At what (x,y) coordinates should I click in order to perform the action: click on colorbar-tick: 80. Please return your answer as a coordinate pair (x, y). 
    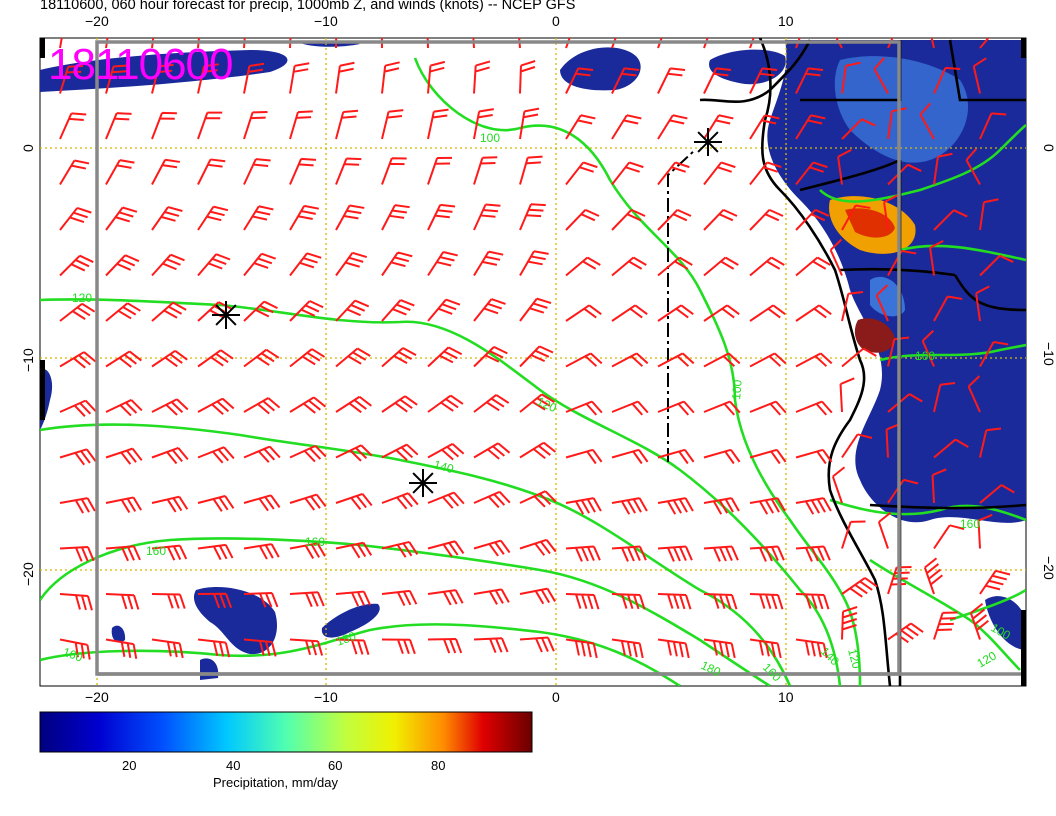
    Looking at the image, I should click on (438, 765).